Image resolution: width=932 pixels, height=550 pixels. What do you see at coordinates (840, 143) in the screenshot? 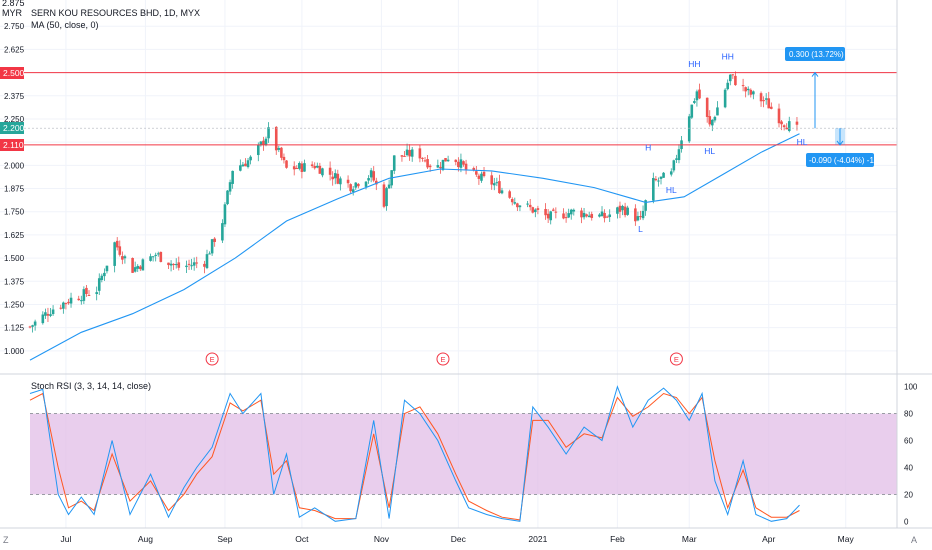
I see `measure-arrowhead` at bounding box center [840, 143].